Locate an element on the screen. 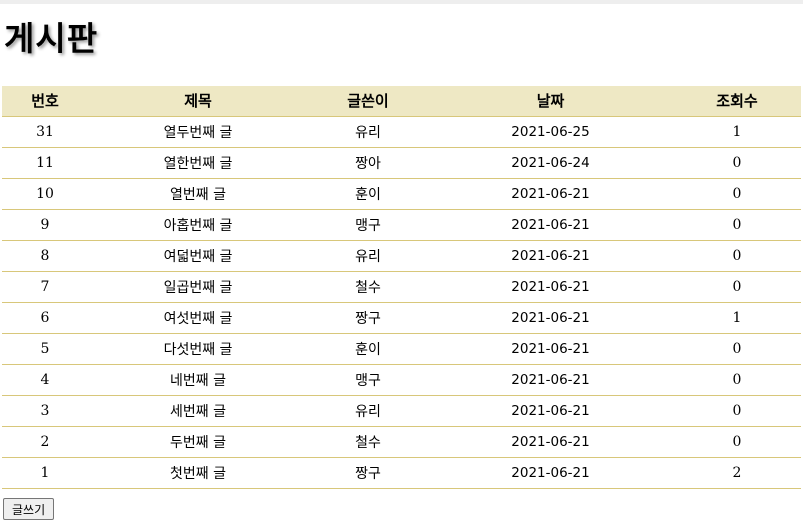 This screenshot has height=520, width=803. post-title-link: 다섯번째 글 is located at coordinates (198, 349).